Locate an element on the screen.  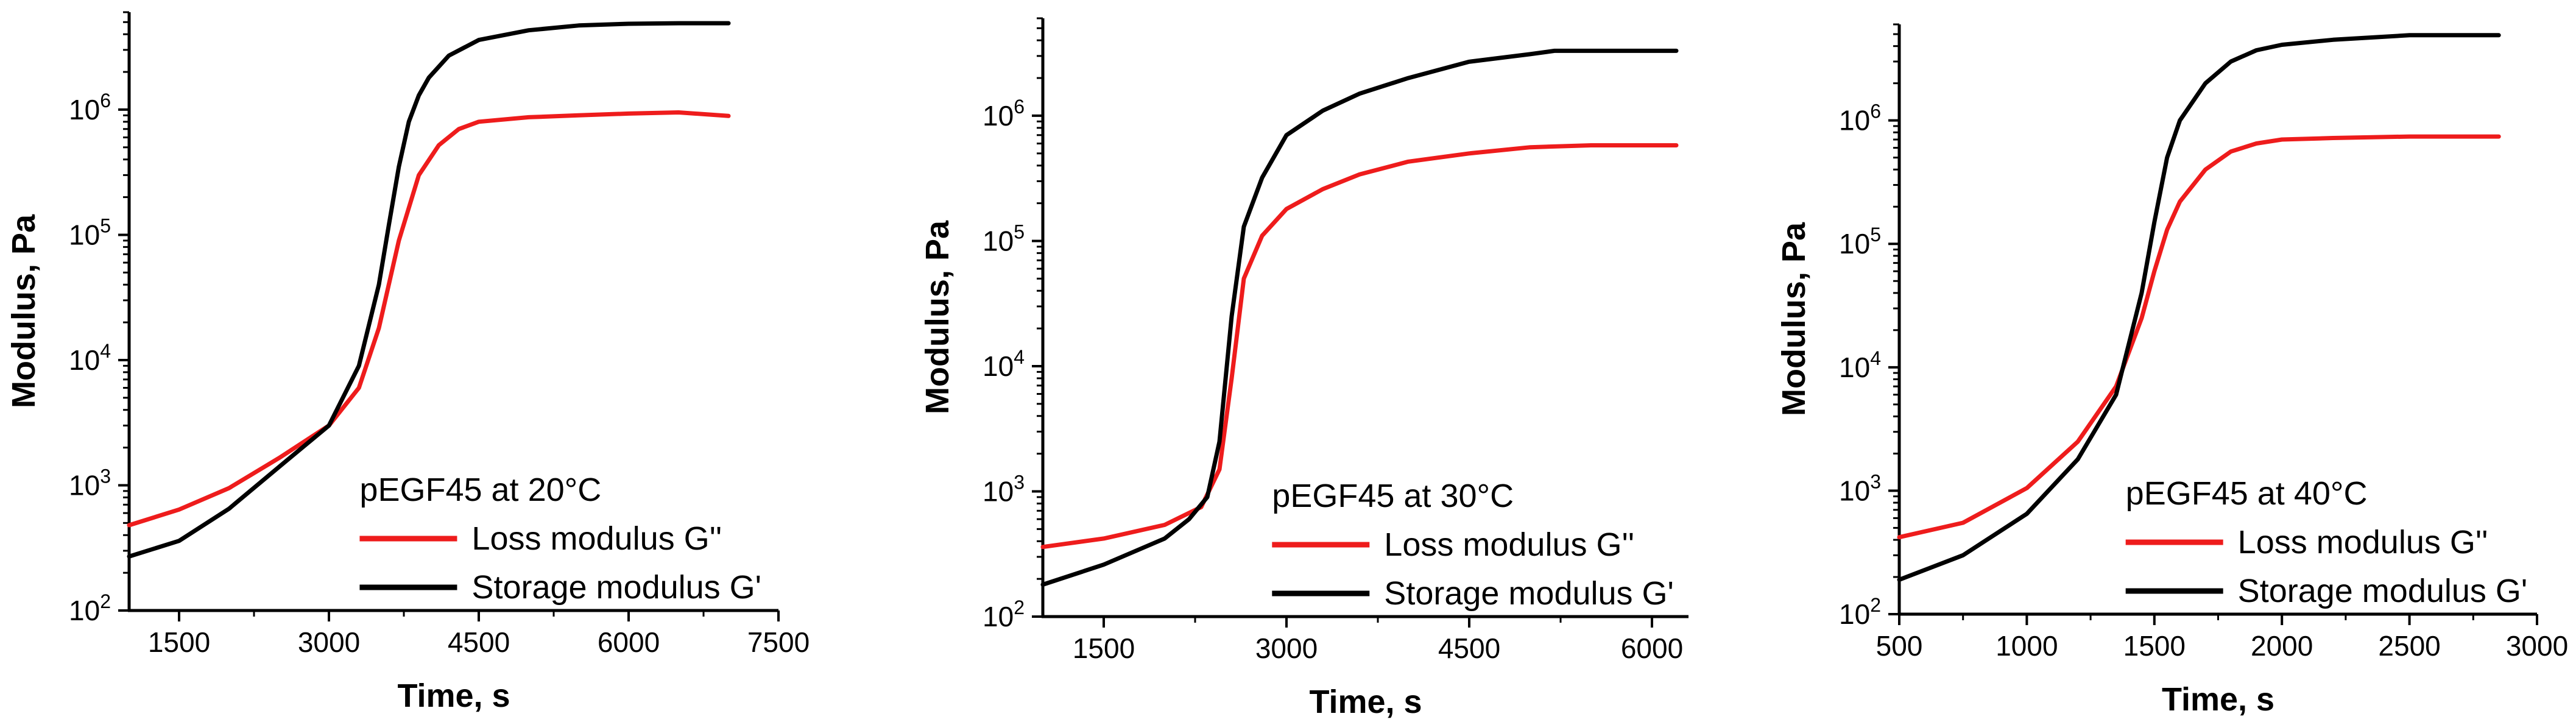
x-tick-label: 7500 is located at coordinates (778, 642).